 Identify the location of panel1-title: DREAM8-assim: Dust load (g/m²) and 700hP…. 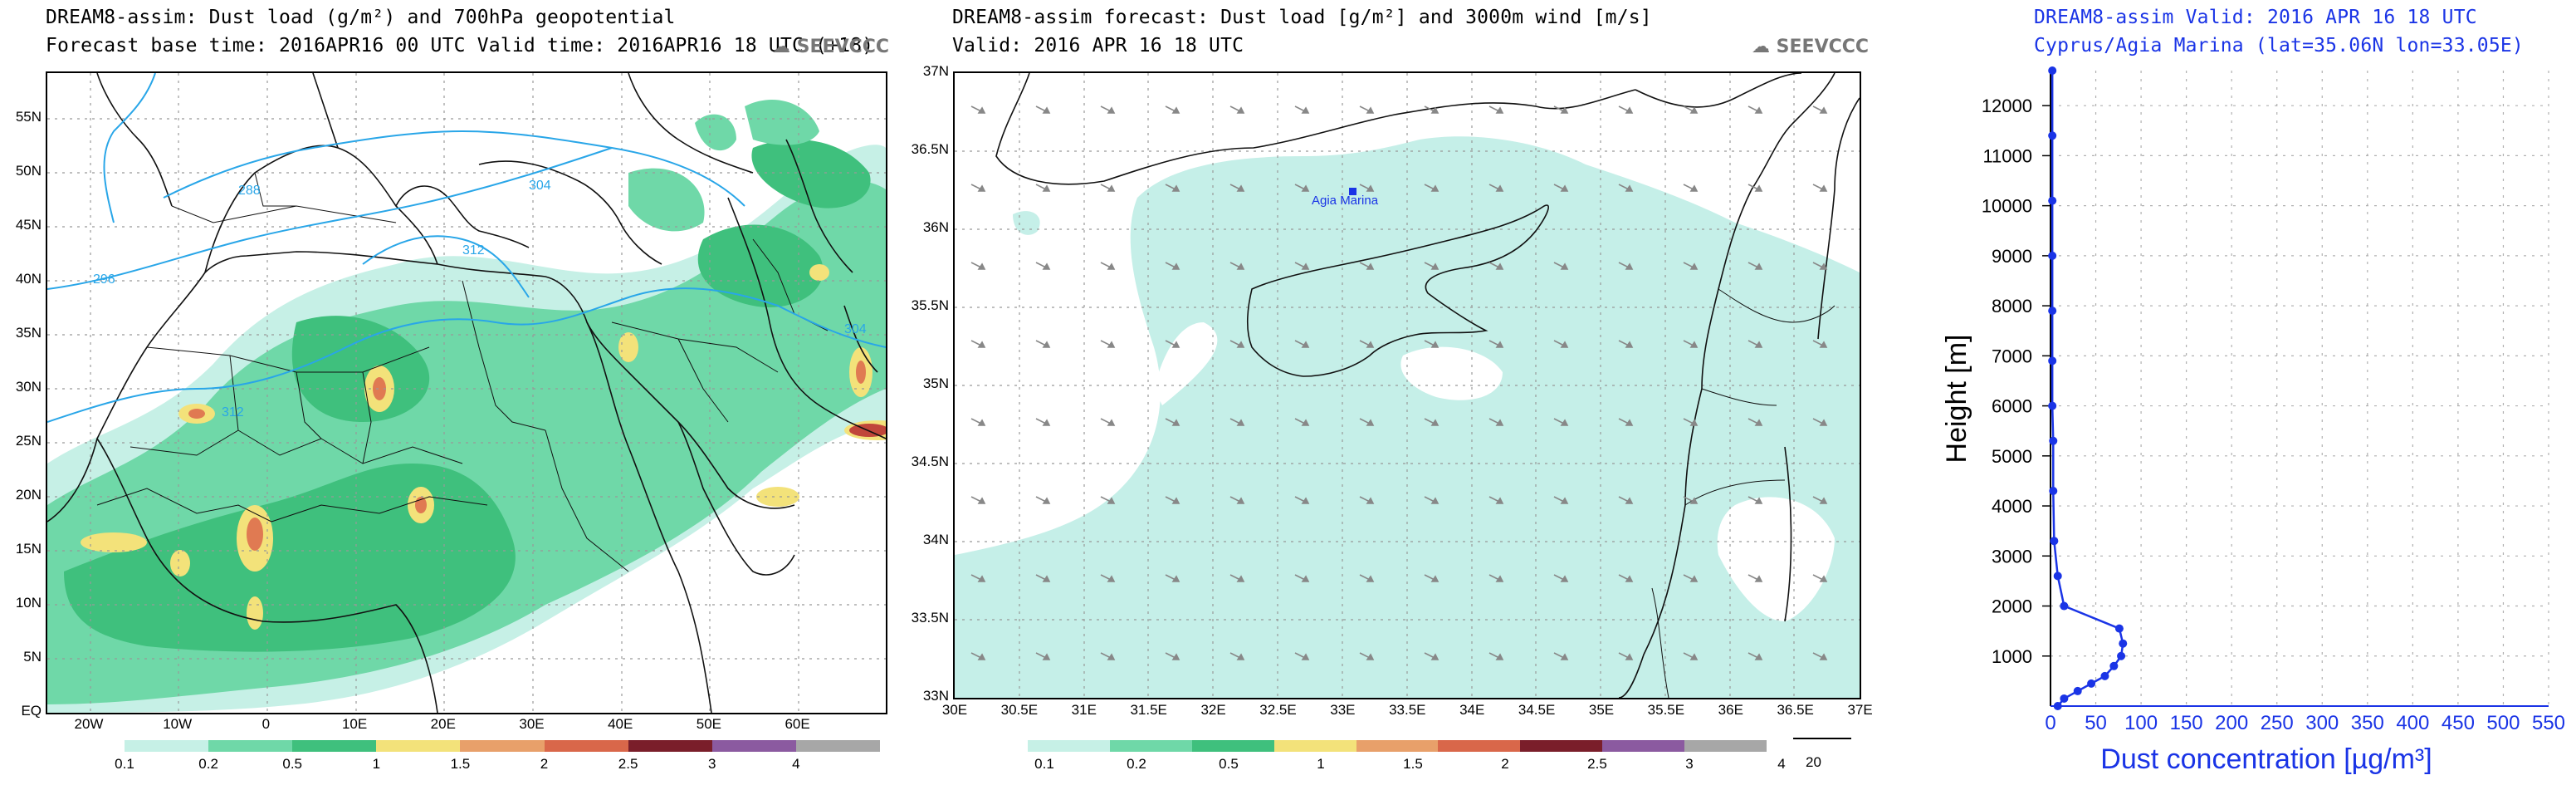
(361, 17).